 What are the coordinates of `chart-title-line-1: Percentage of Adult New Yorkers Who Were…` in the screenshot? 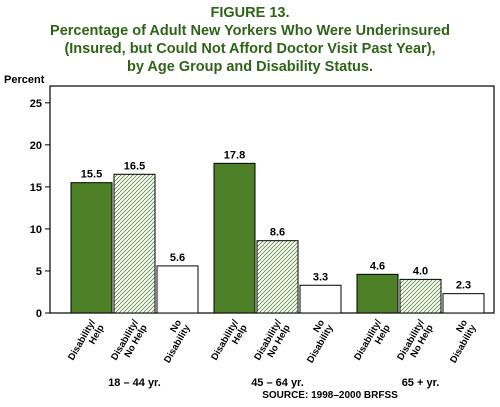 It's located at (250, 31).